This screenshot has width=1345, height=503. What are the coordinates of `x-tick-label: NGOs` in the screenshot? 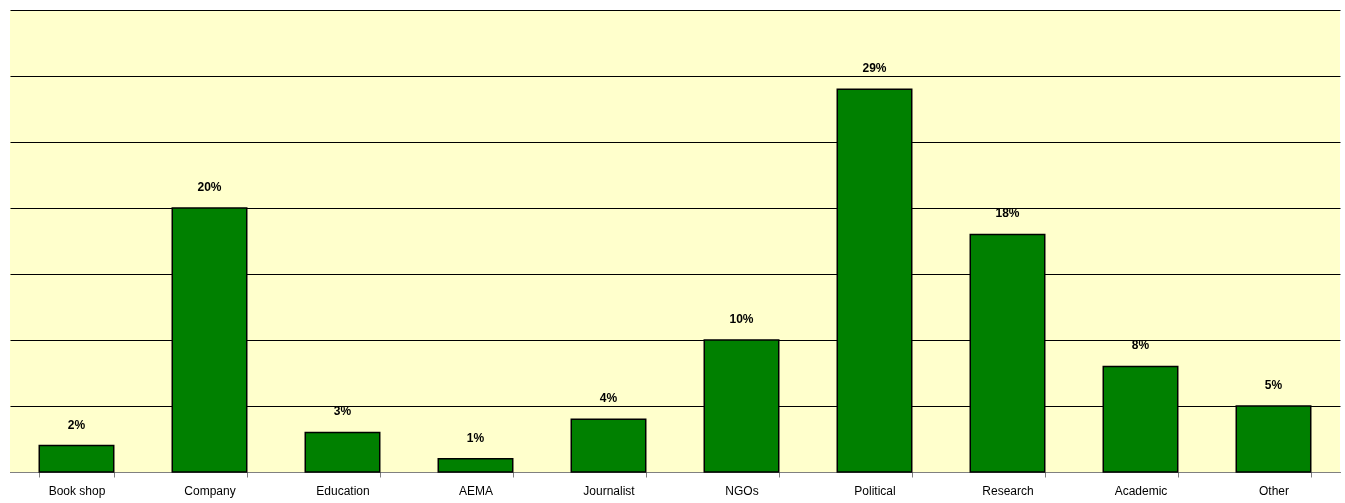 It's located at (742, 490).